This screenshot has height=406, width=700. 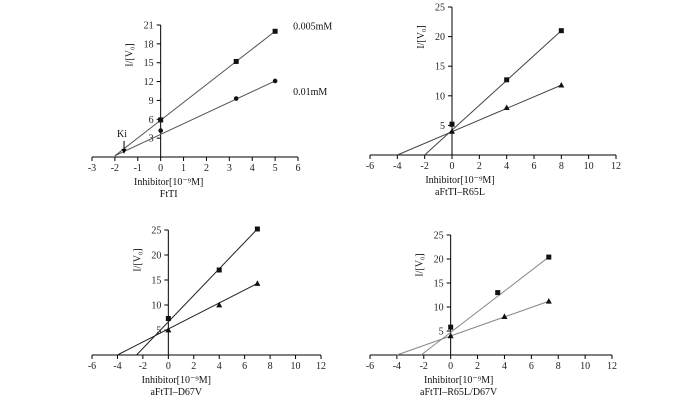 What do you see at coordinates (195, 118) in the screenshot?
I see `series-line-0.01mM` at bounding box center [195, 118].